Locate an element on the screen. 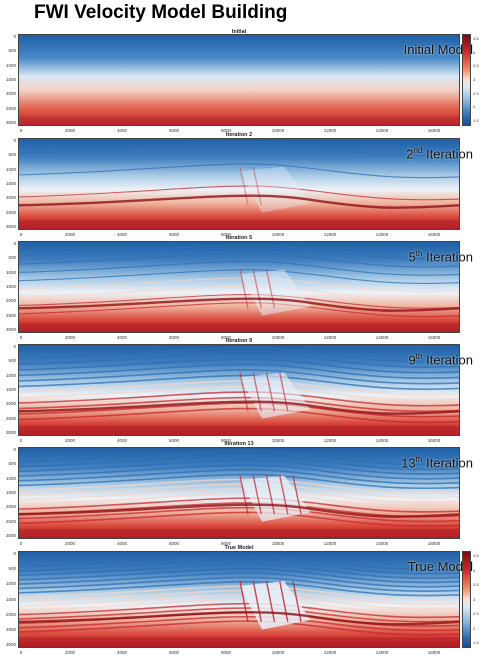 The image size is (485, 662). panel-label-sup: nd is located at coordinates (418, 150).